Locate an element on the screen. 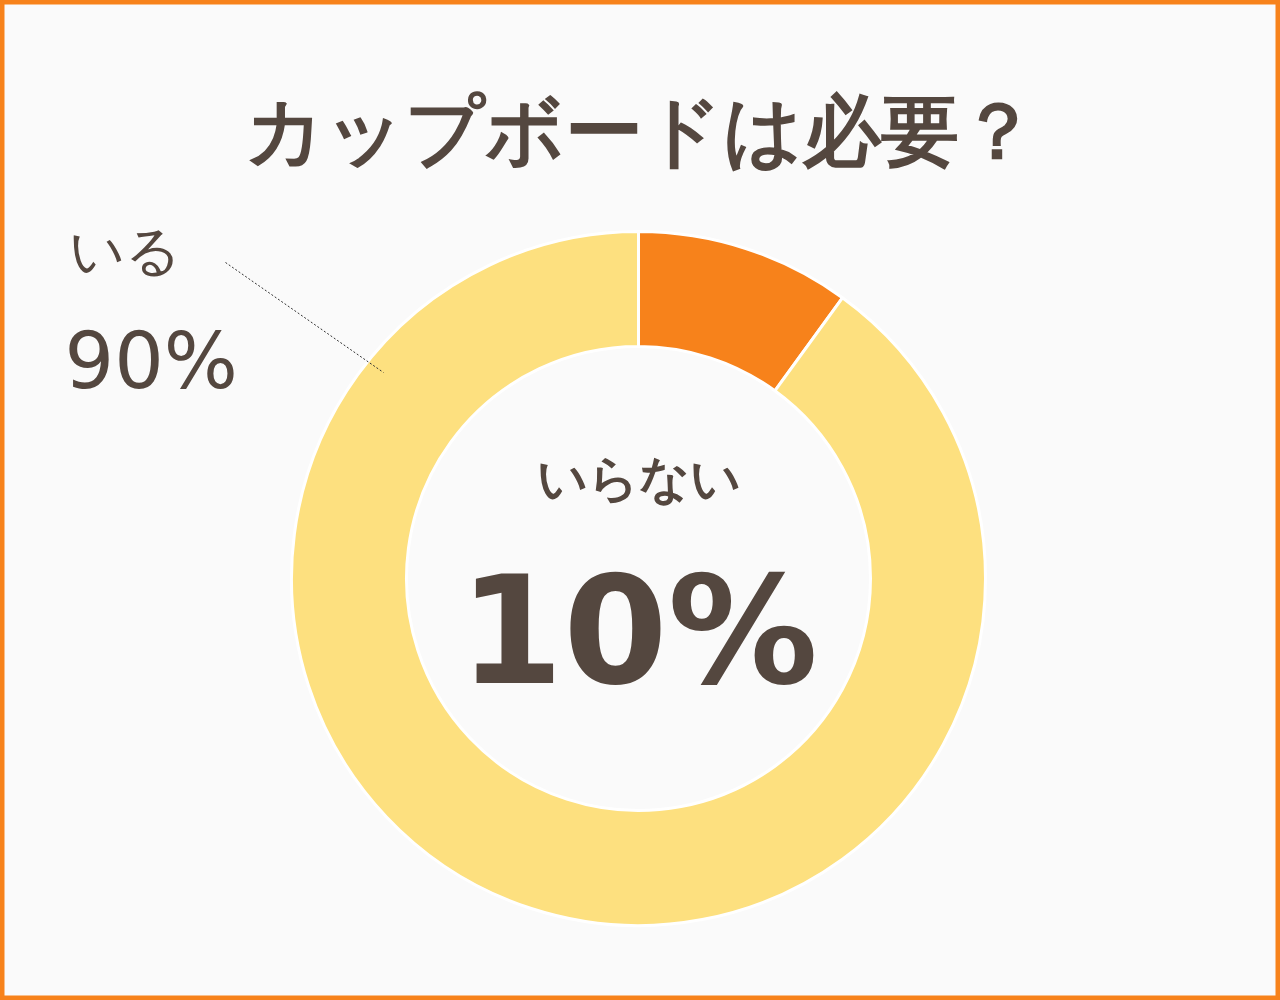 The height and width of the screenshot is (1000, 1280). data-label: 90% is located at coordinates (151, 360).